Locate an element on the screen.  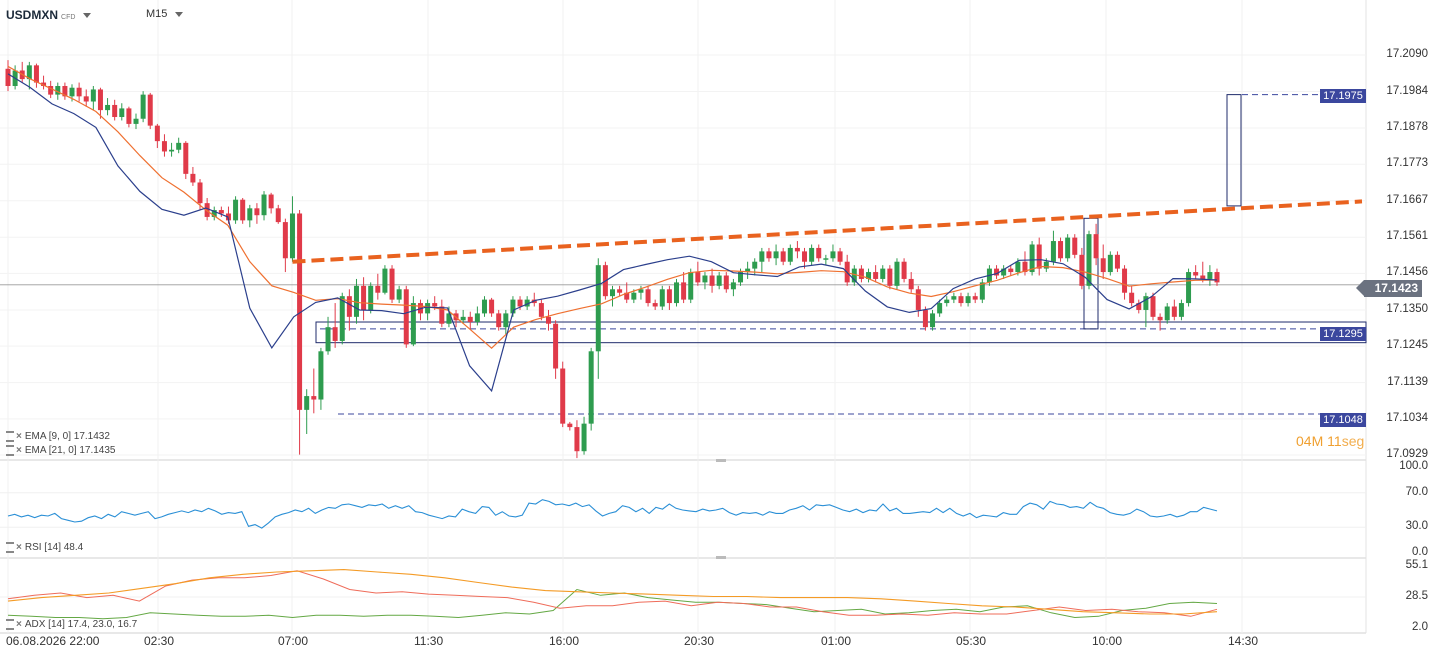
rsi-legend: × RSI [14] 48.4 is located at coordinates (44, 547).